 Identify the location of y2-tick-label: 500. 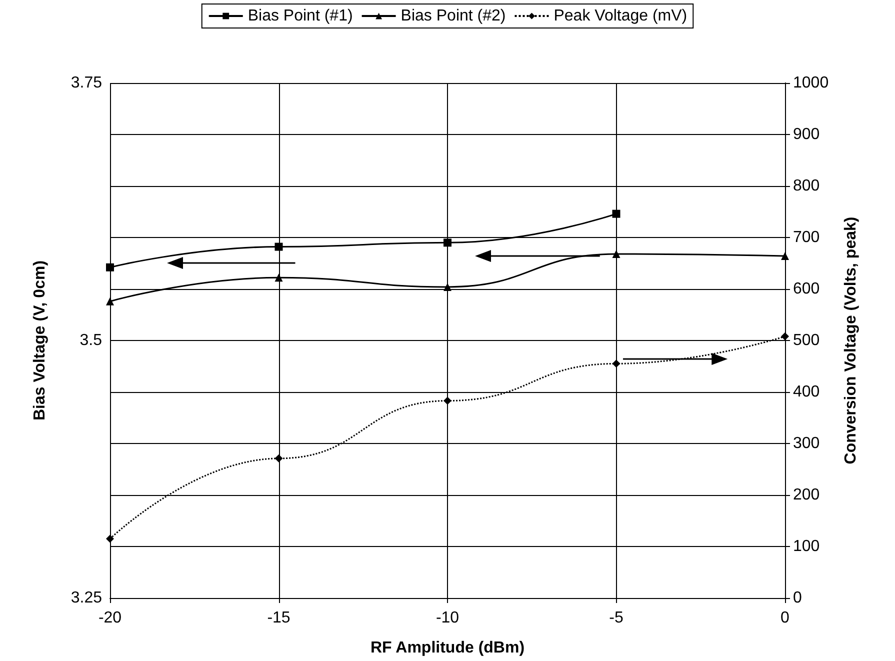
(806, 340).